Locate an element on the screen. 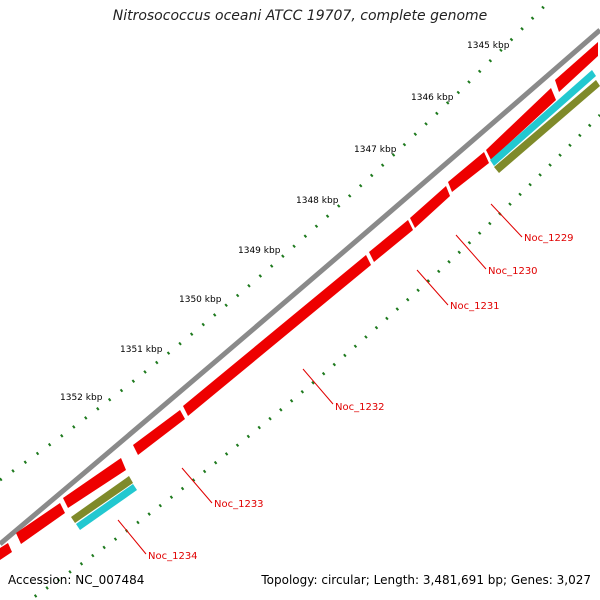 Image resolution: width=600 pixels, height=600 pixels. scale-label-1346: 1346 kbp is located at coordinates (432, 98).